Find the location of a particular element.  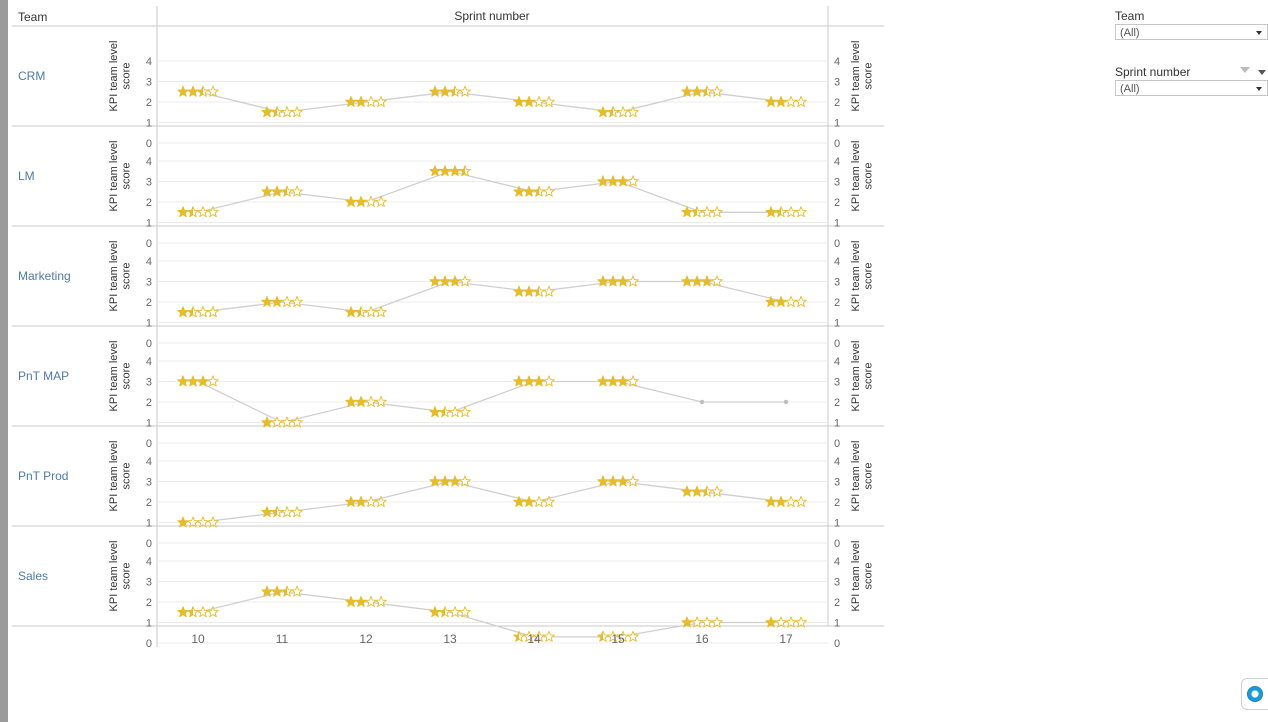

y-tick-label-right: 4 is located at coordinates (837, 162).